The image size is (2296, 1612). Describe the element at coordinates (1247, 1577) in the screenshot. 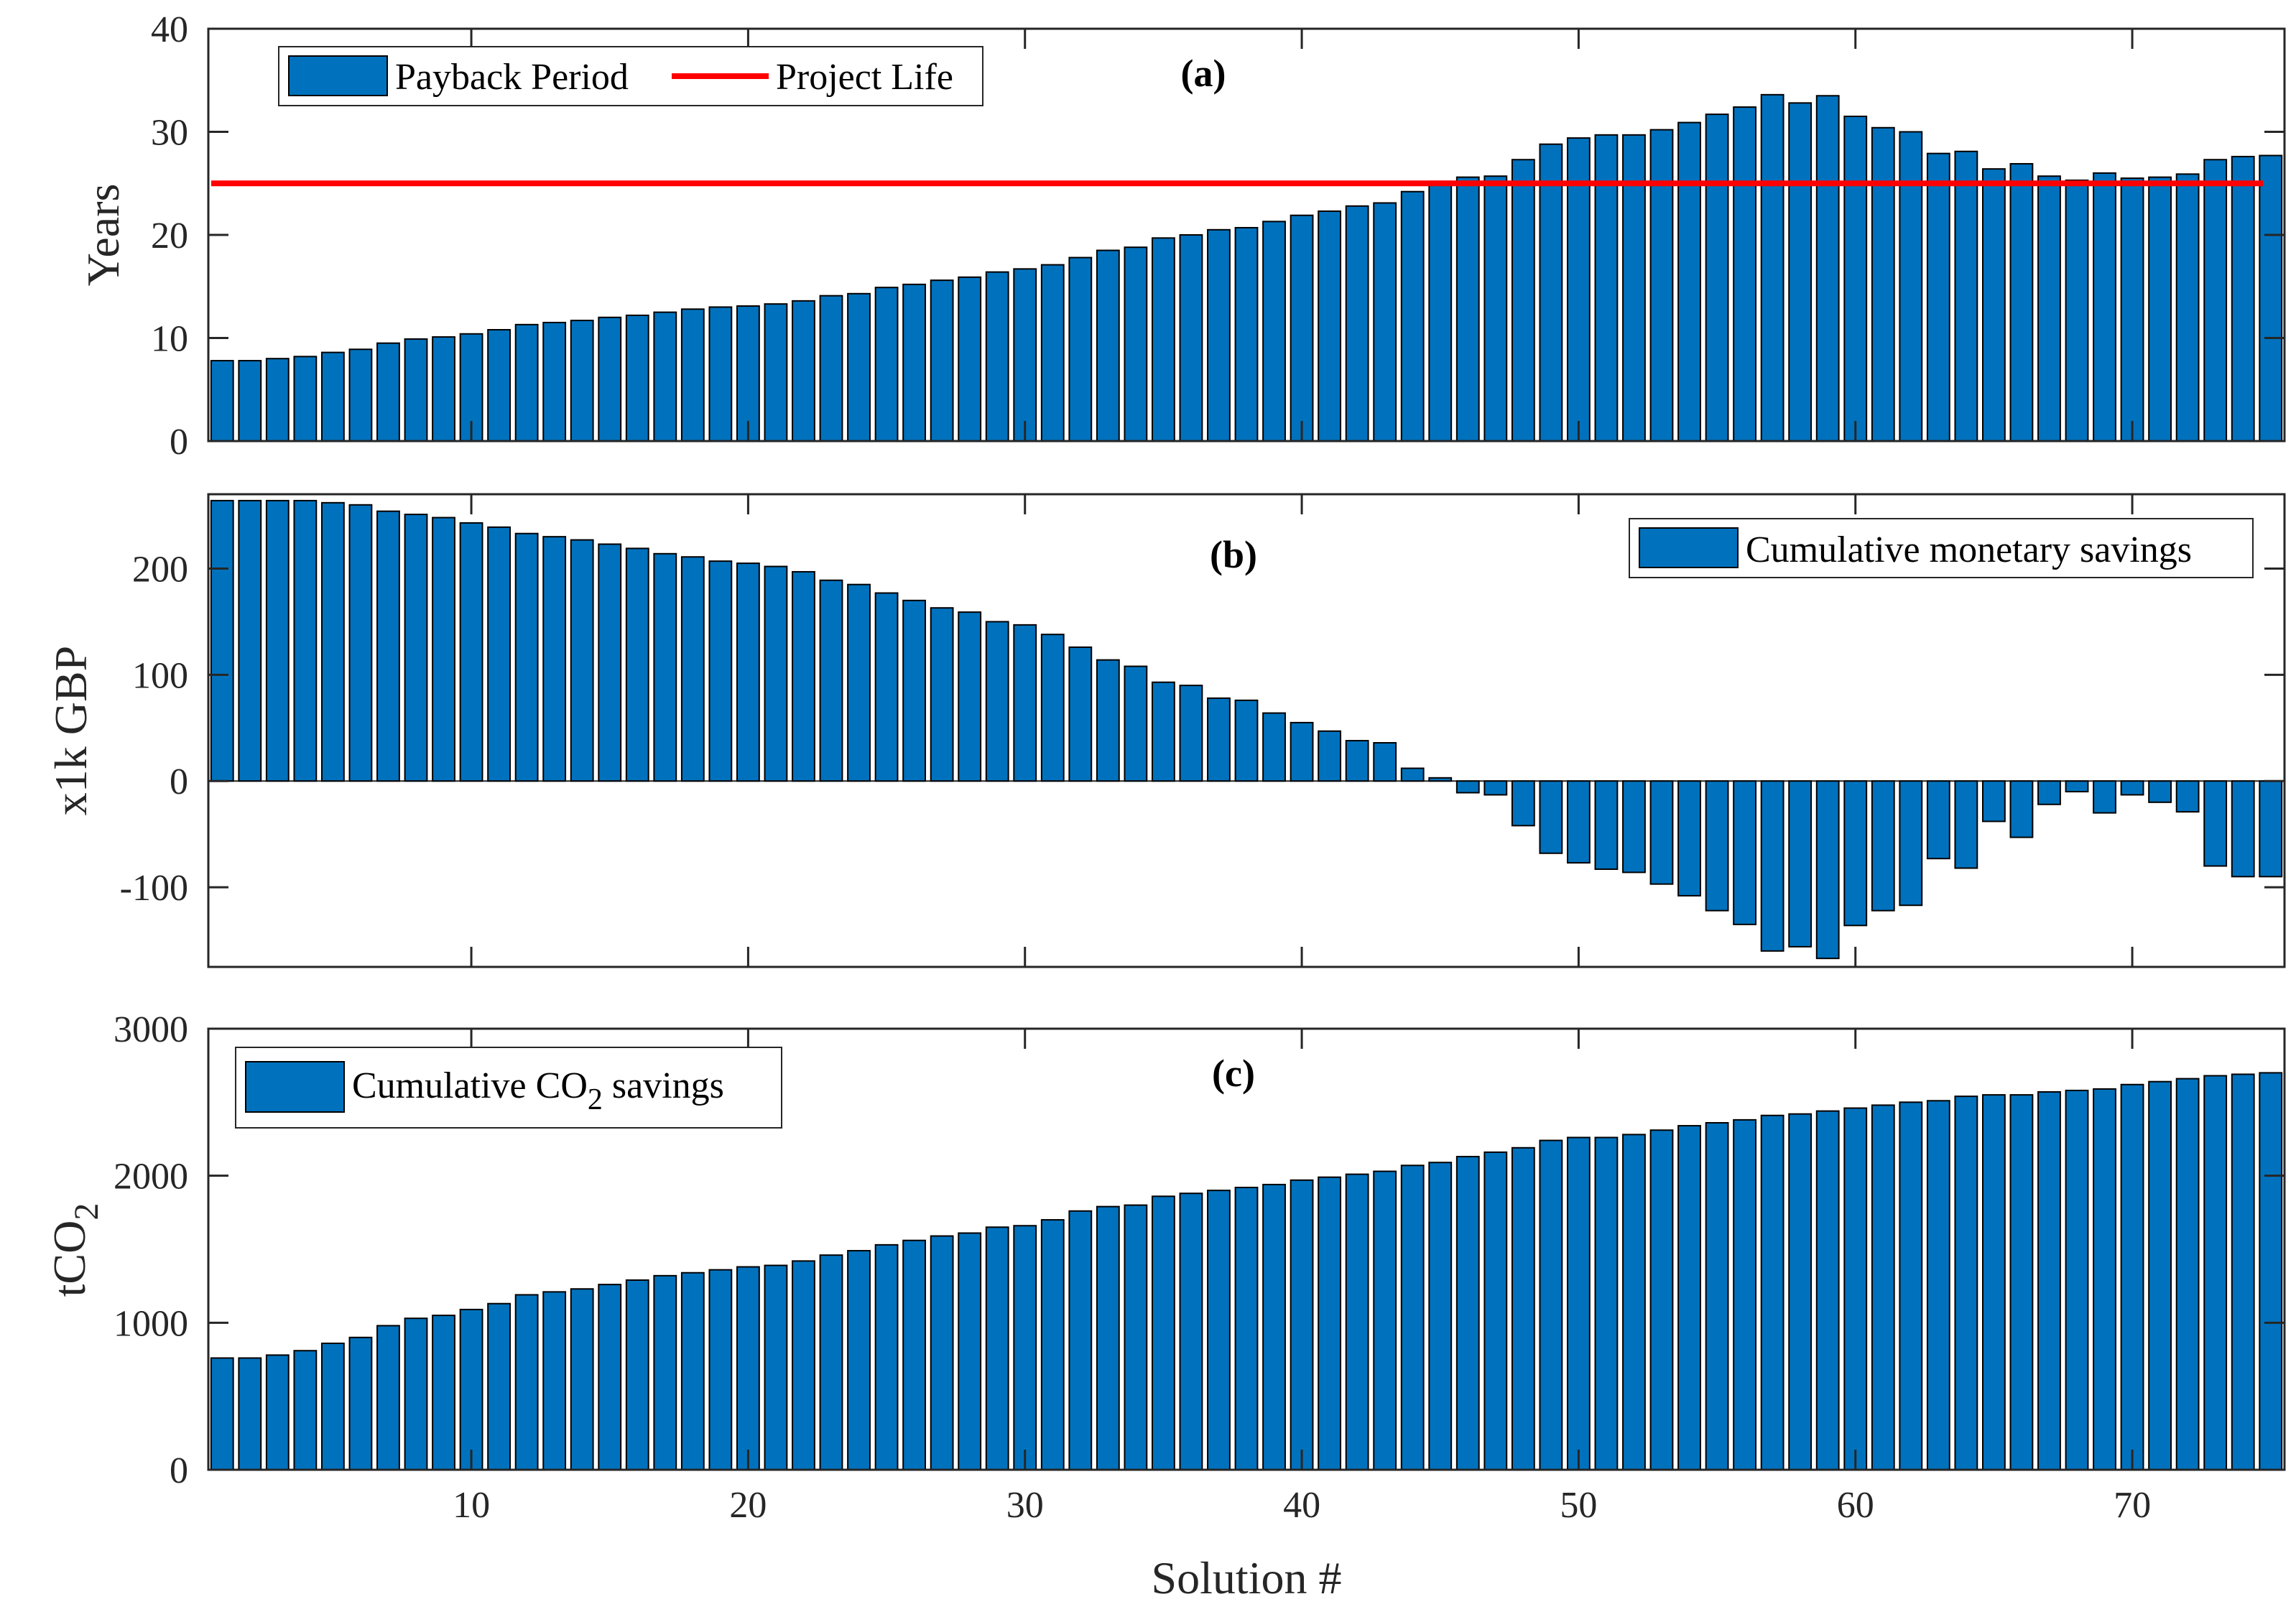

I see `x-axis-label: Solution #` at that location.